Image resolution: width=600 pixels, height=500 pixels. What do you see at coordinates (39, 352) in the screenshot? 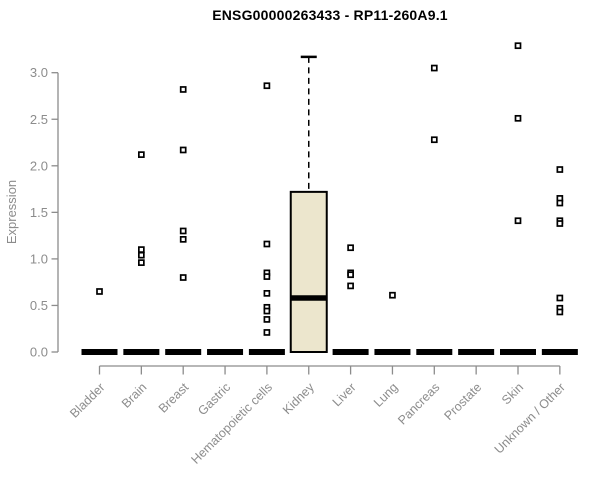
I see `y-tick-label: 0.0` at bounding box center [39, 352].